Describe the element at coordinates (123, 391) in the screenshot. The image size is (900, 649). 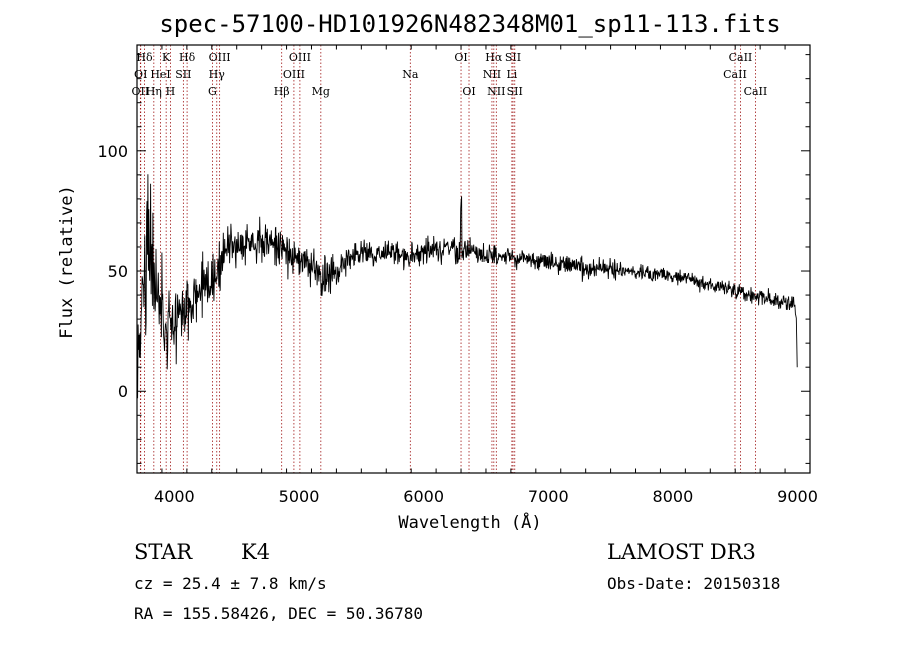
I see `y-tick-label: 0` at that location.